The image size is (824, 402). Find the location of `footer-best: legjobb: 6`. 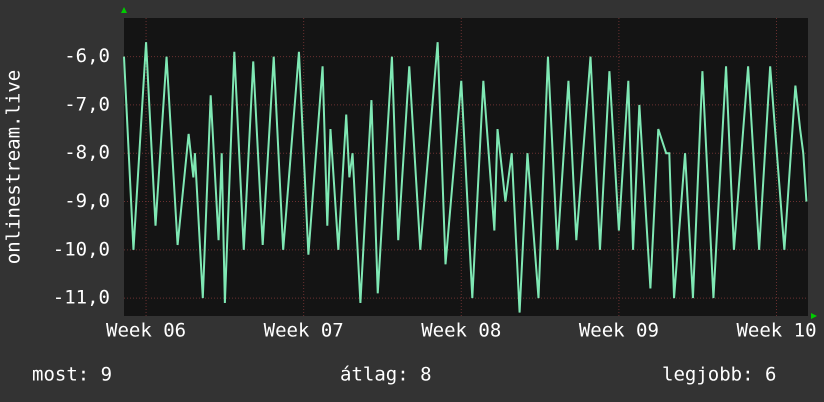

footer-best: legjobb: 6 is located at coordinates (719, 375).